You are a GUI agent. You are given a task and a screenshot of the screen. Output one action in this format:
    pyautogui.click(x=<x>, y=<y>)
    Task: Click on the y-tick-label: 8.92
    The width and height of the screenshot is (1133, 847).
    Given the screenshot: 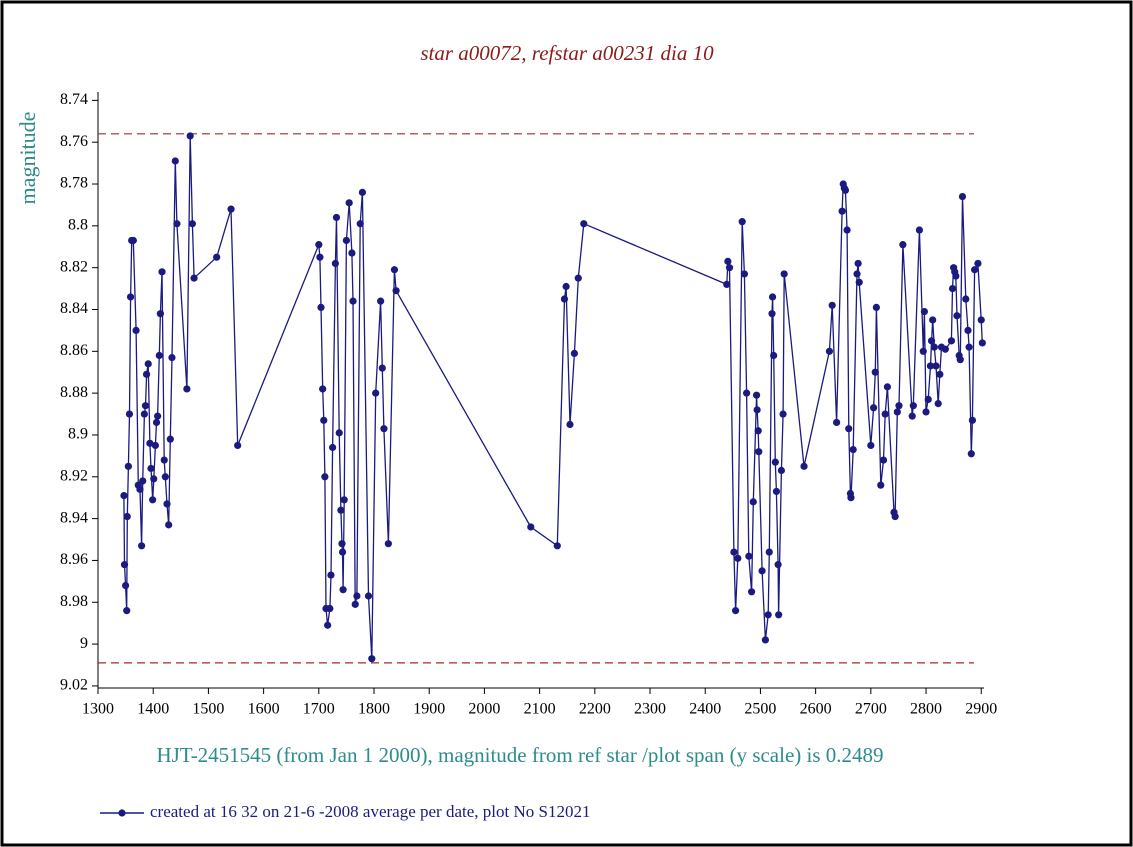 What is the action you would take?
    pyautogui.click(x=74, y=475)
    